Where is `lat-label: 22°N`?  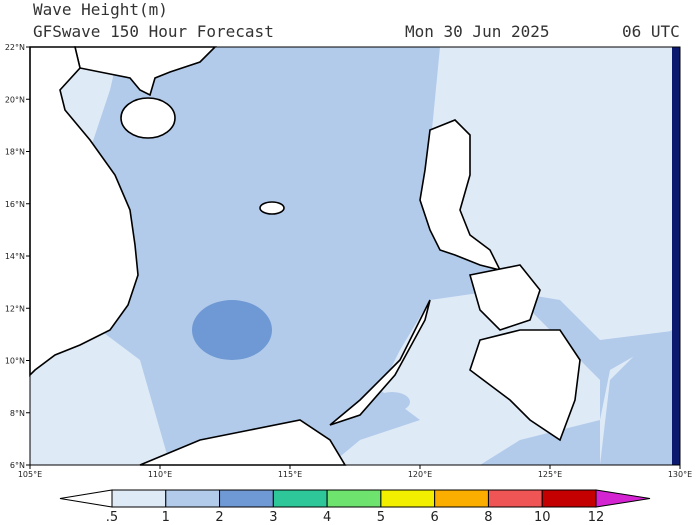 lat-label: 22°N is located at coordinates (15, 47).